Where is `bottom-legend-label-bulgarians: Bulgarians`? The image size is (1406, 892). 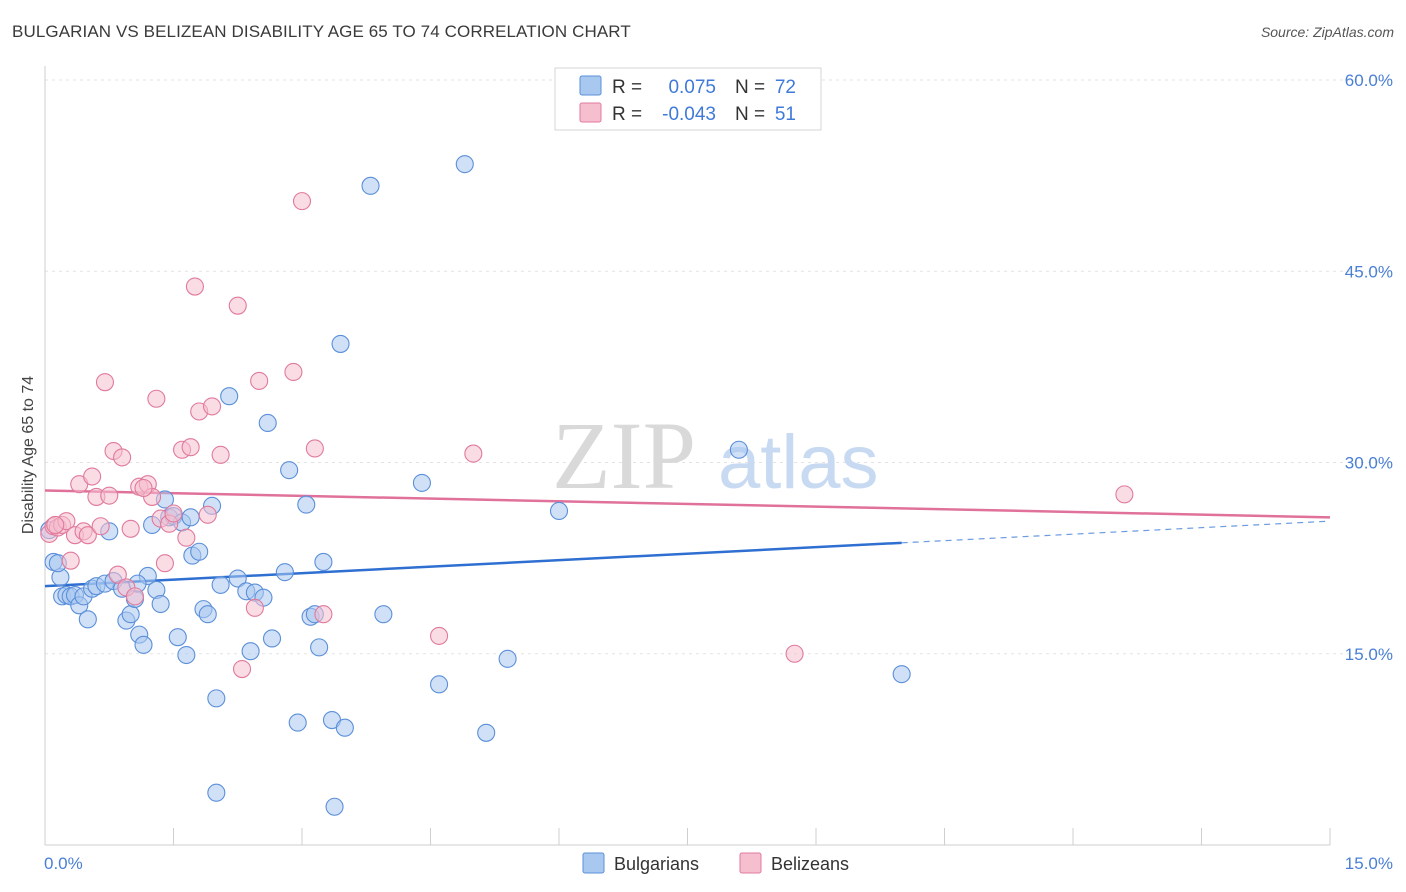 bottom-legend-label-bulgarians: Bulgarians is located at coordinates (656, 864).